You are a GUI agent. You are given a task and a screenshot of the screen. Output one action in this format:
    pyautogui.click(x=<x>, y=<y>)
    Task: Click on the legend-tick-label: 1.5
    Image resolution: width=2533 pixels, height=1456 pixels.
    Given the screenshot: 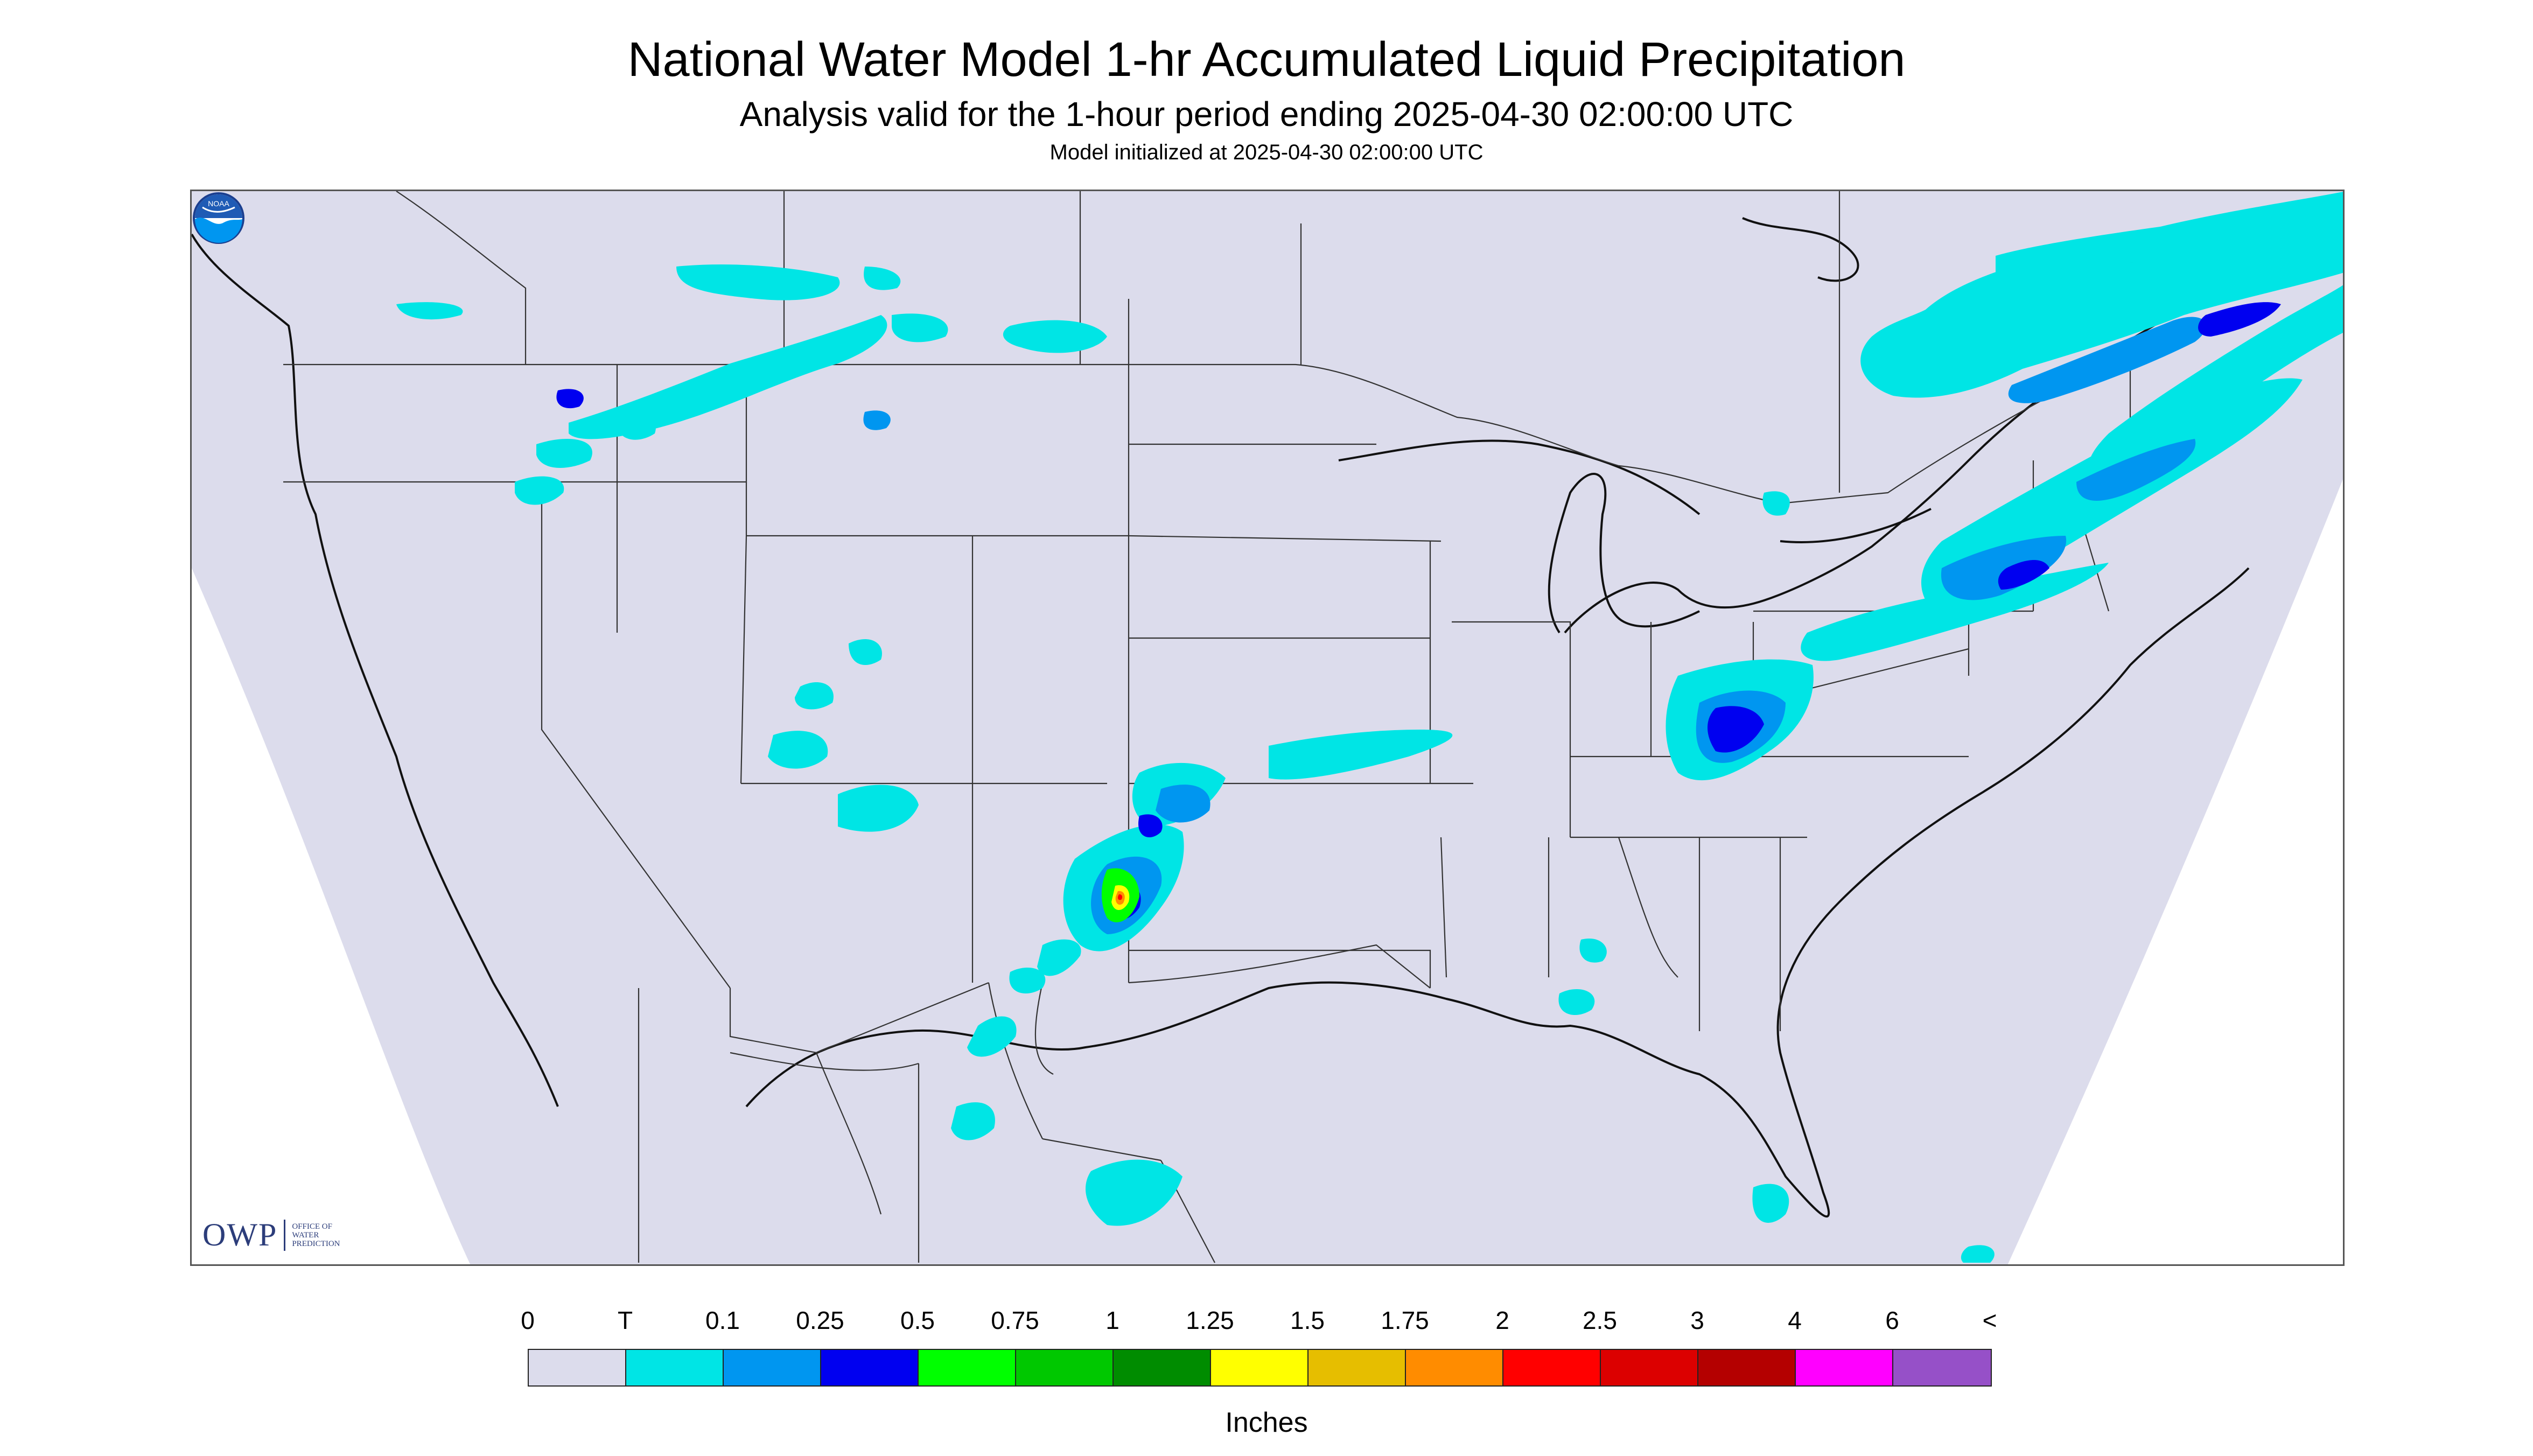 What is the action you would take?
    pyautogui.click(x=1307, y=1320)
    